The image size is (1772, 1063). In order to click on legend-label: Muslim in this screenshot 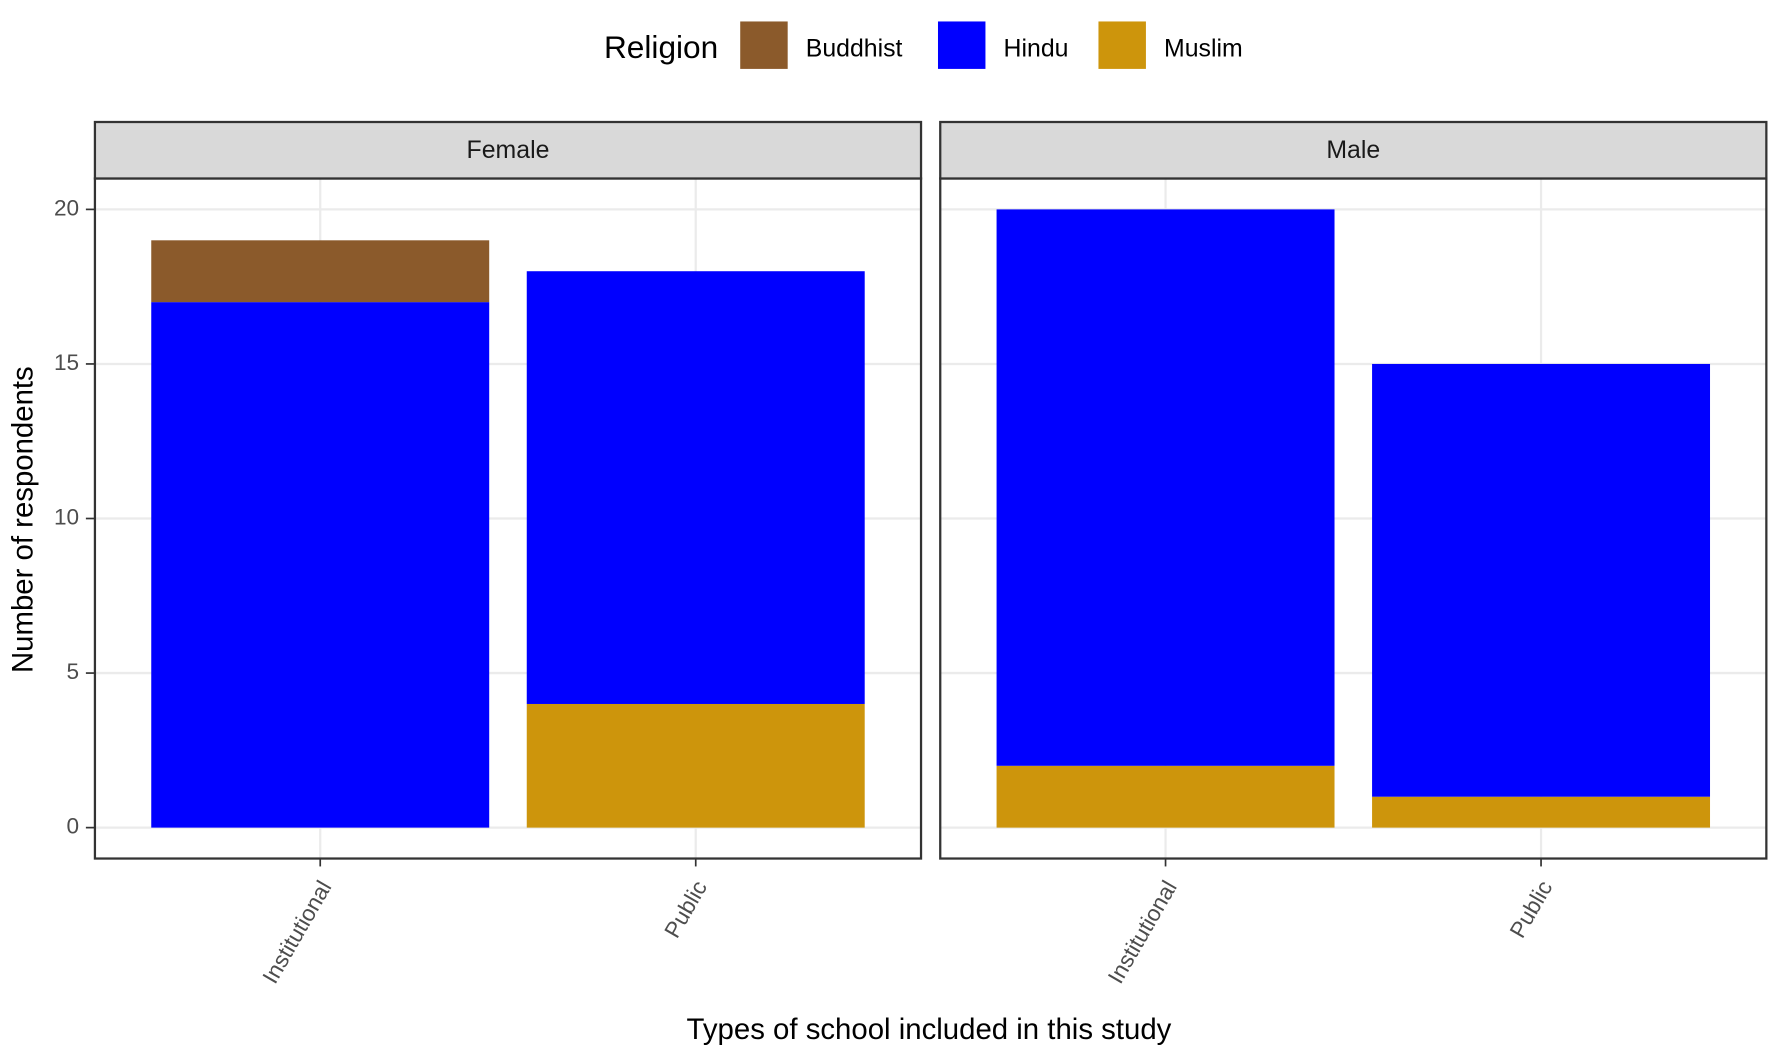, I will do `click(1203, 48)`.